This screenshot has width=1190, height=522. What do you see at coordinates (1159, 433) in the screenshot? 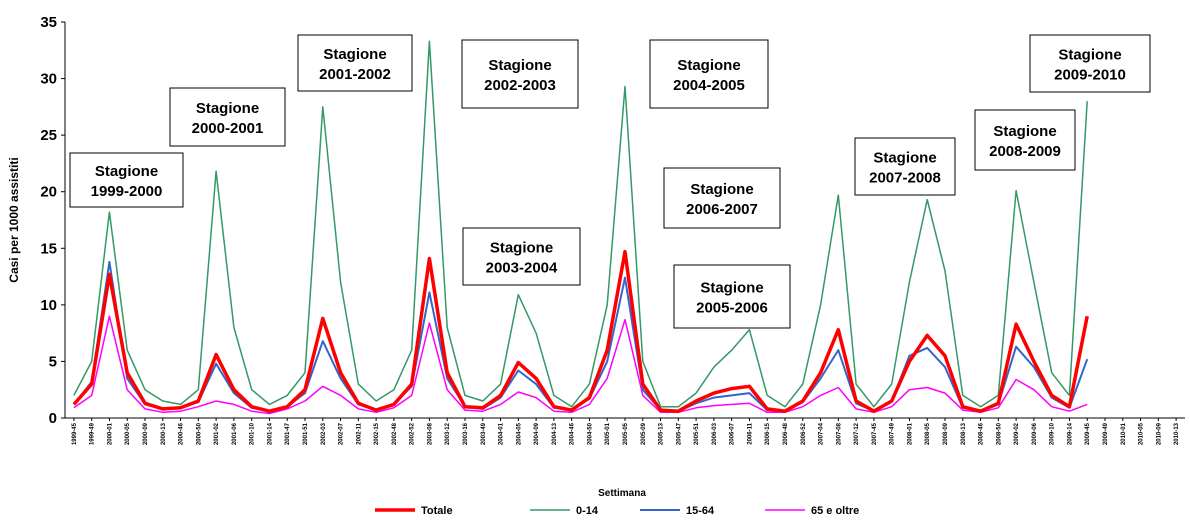
I see `x-tick-label: 2010-09` at bounding box center [1159, 433].